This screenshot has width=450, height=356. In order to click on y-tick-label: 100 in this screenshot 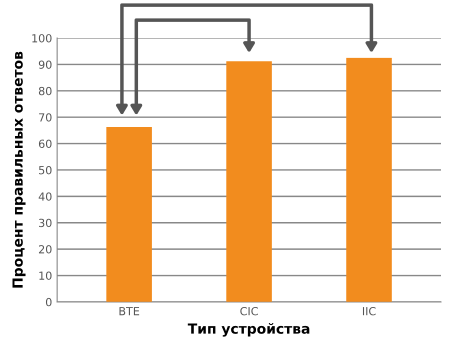, I will do `click(42, 38)`.